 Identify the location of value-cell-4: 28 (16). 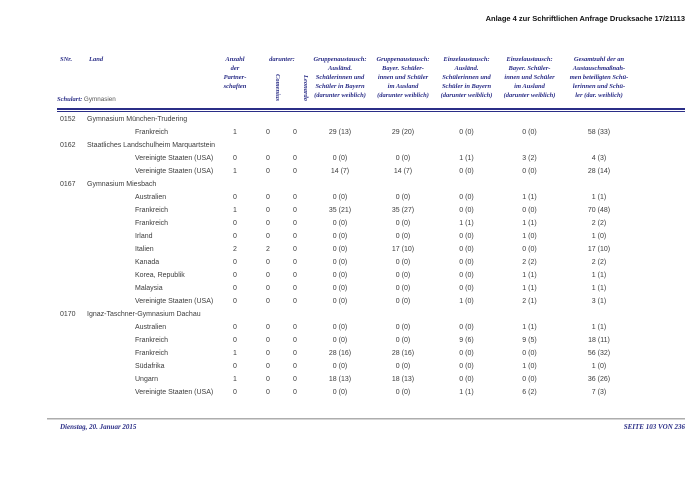
(403, 353).